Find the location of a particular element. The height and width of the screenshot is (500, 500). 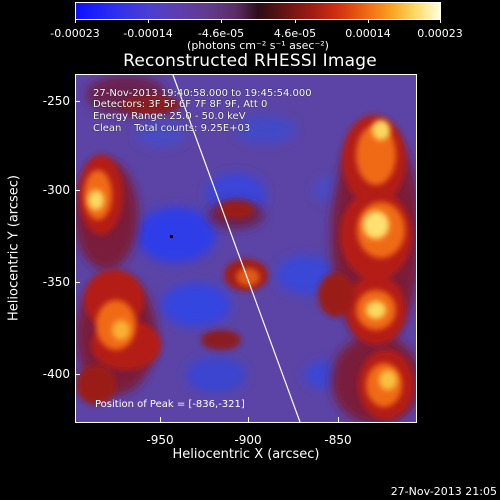

colorbar-tick-label: -0.00014 is located at coordinates (148, 33).